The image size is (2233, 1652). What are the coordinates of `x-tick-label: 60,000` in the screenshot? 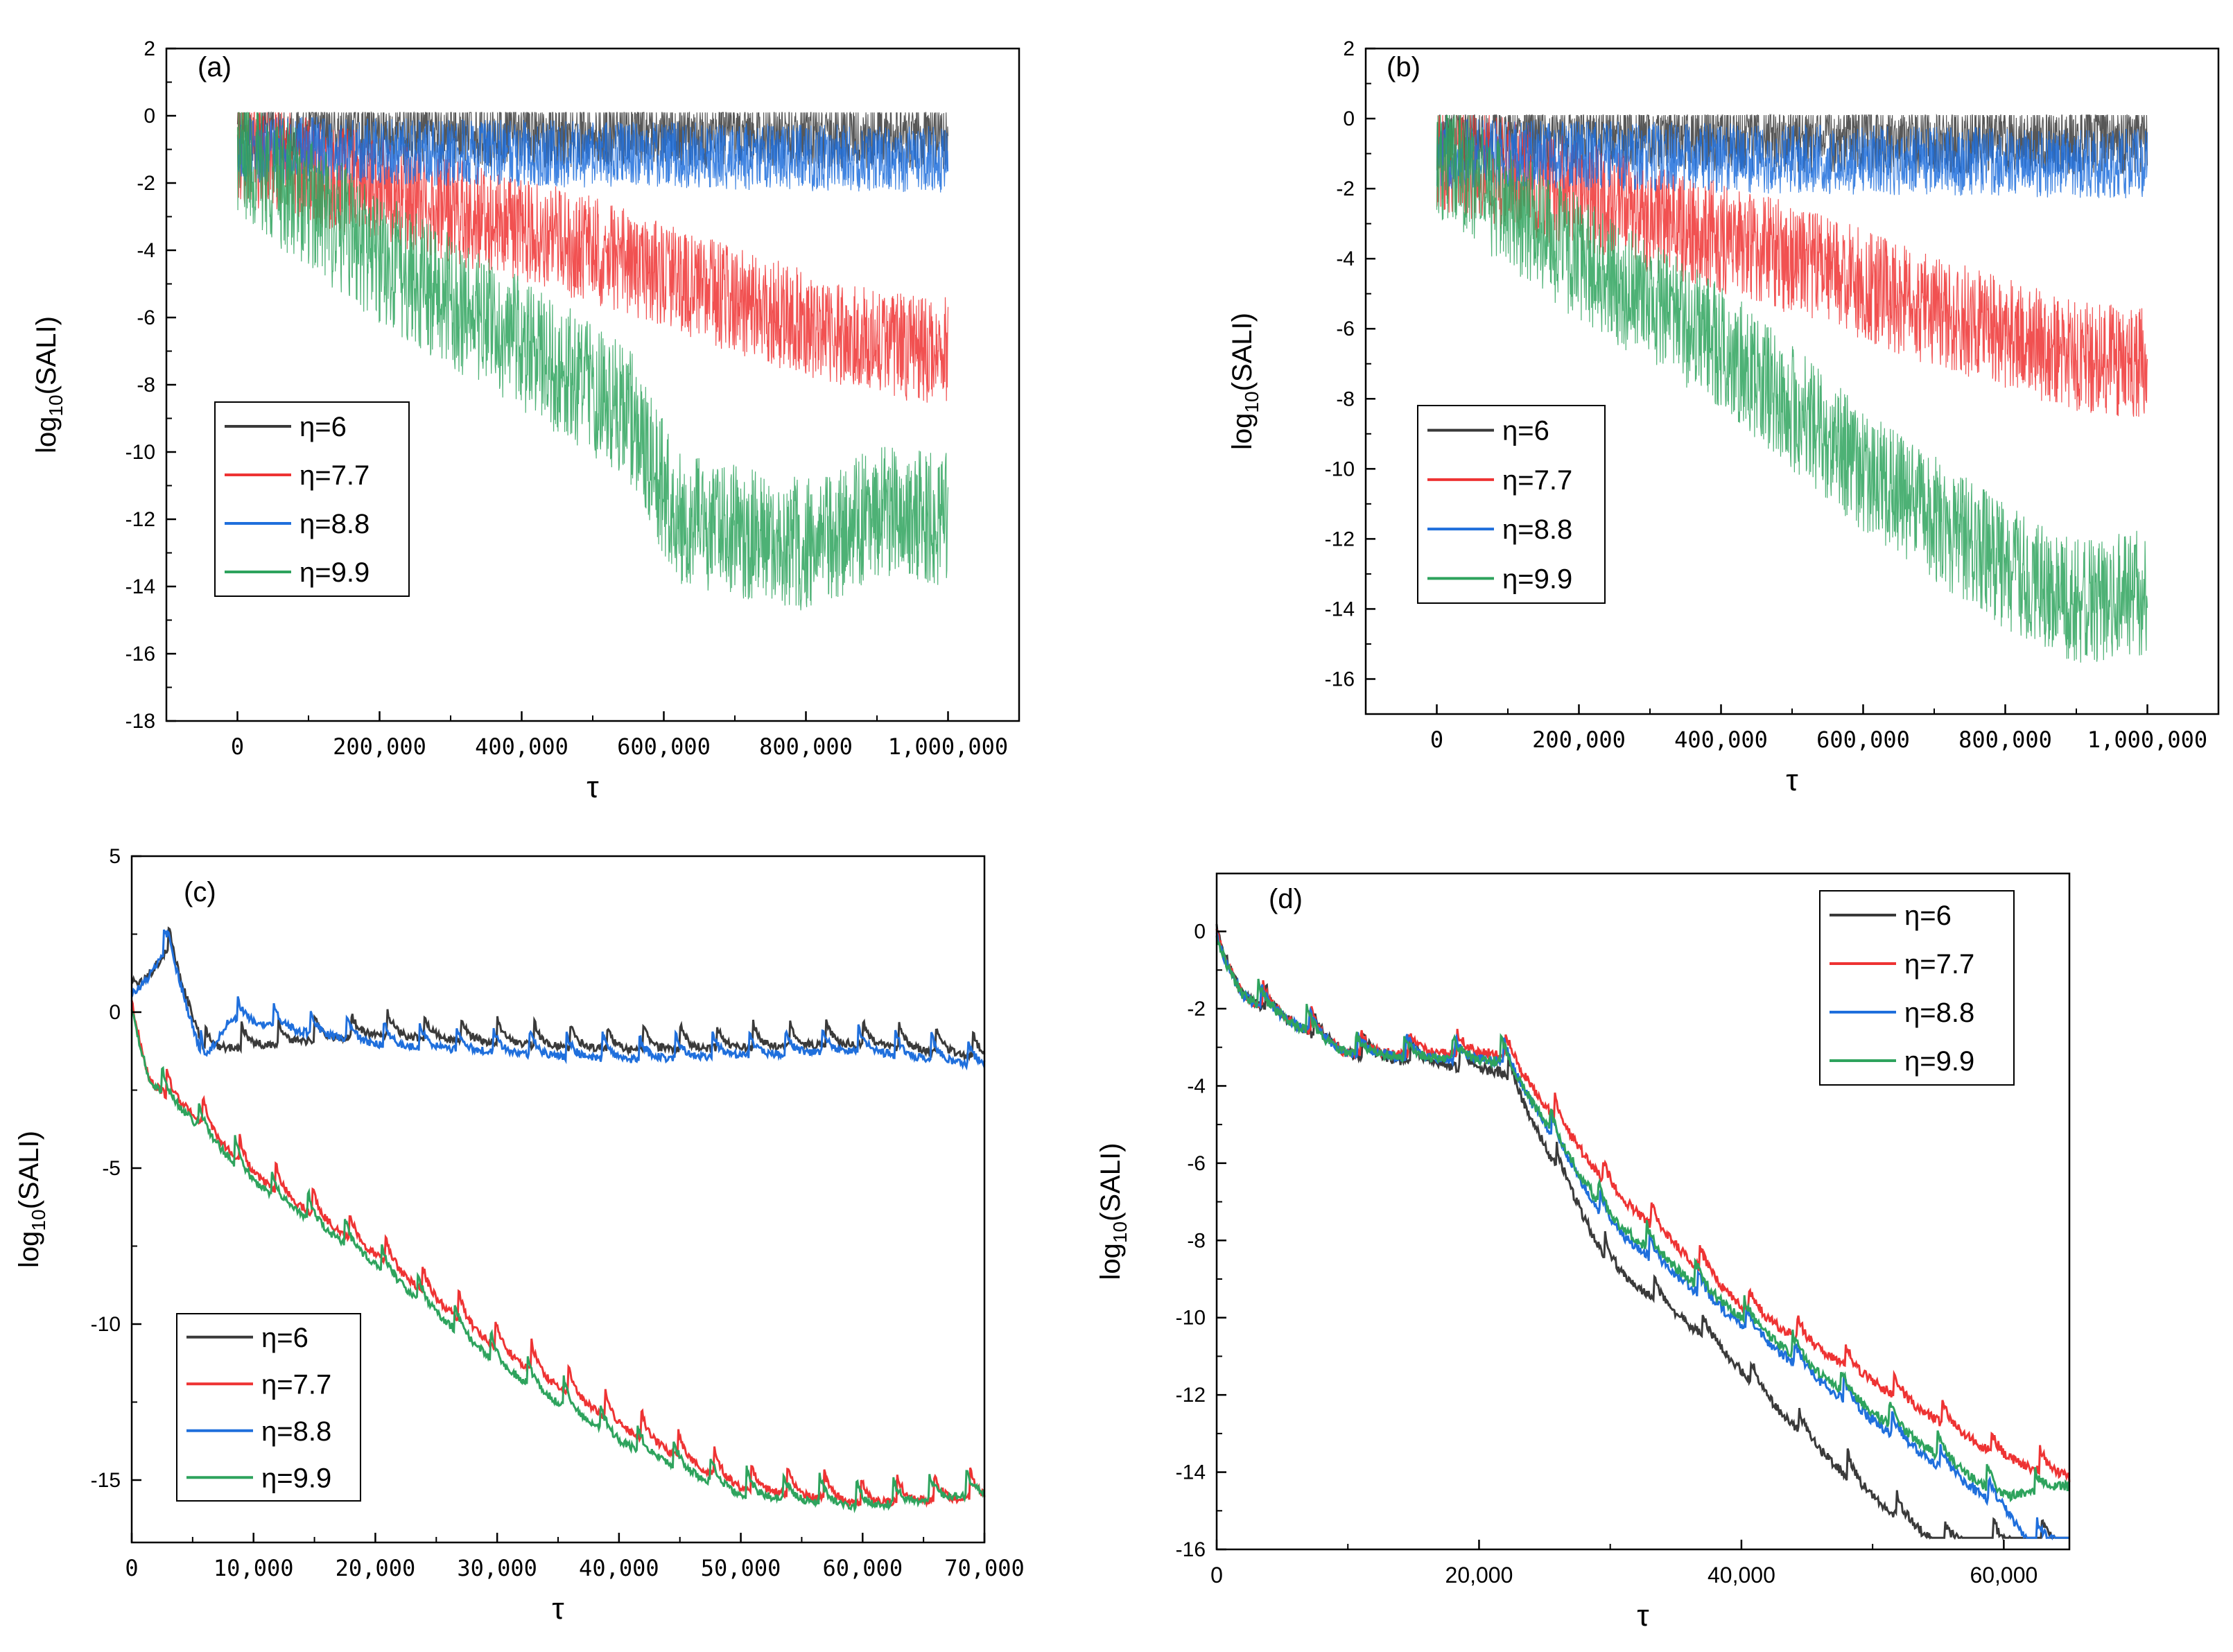 It's located at (863, 1568).